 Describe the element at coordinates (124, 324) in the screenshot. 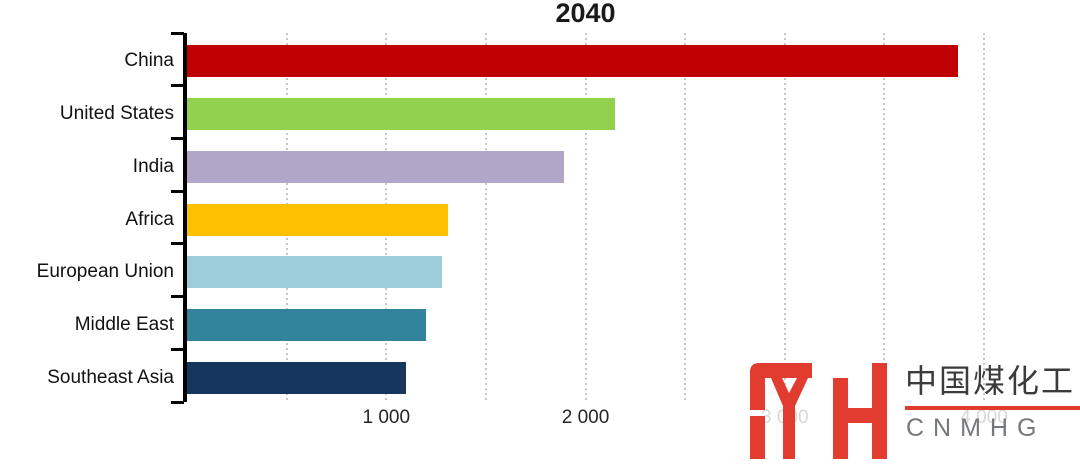

I see `category-label-middle-east: Middle East` at that location.